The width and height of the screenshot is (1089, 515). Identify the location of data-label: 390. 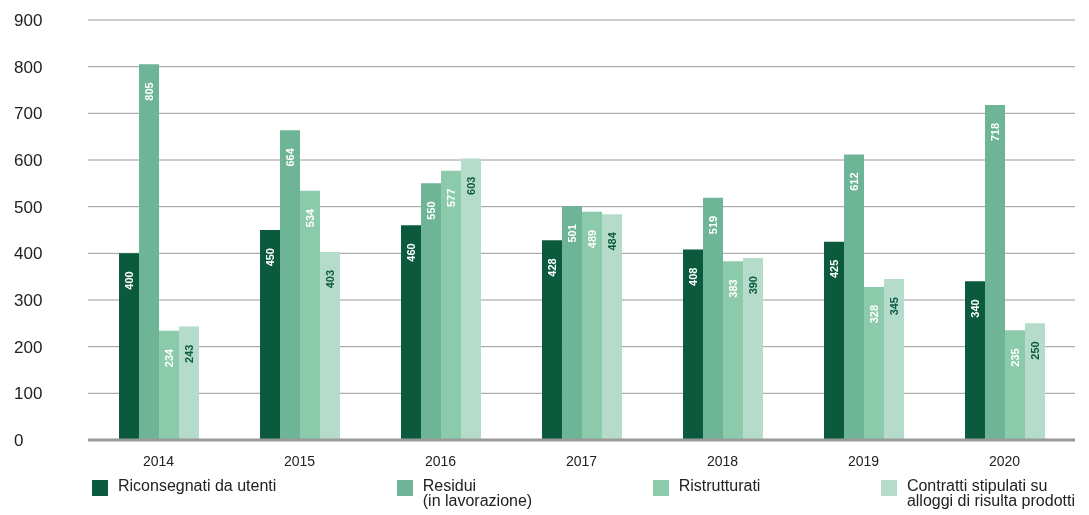
(753, 285).